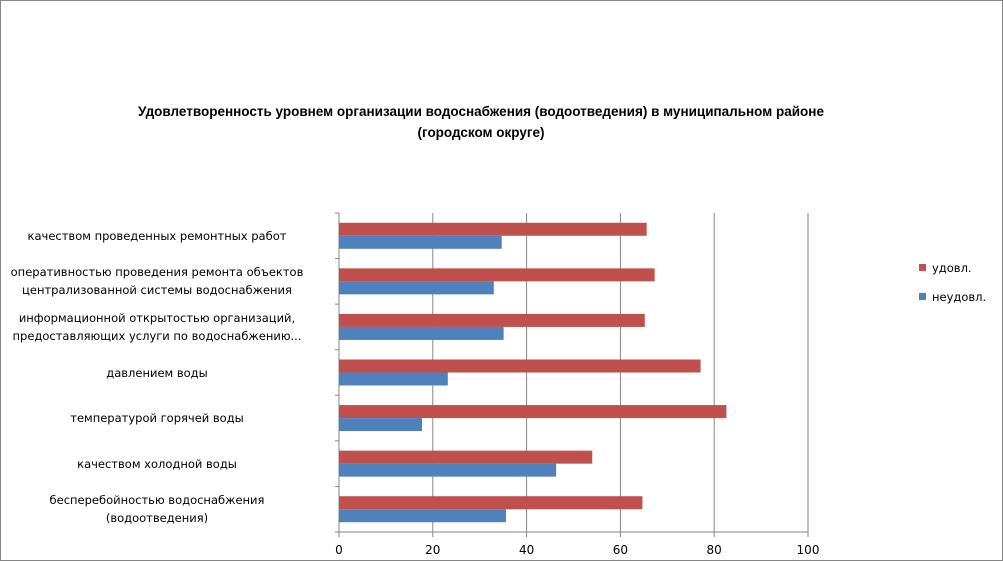 The image size is (1003, 561). I want to click on category-label-line: качеством проведенных ремонтных работ, so click(157, 235).